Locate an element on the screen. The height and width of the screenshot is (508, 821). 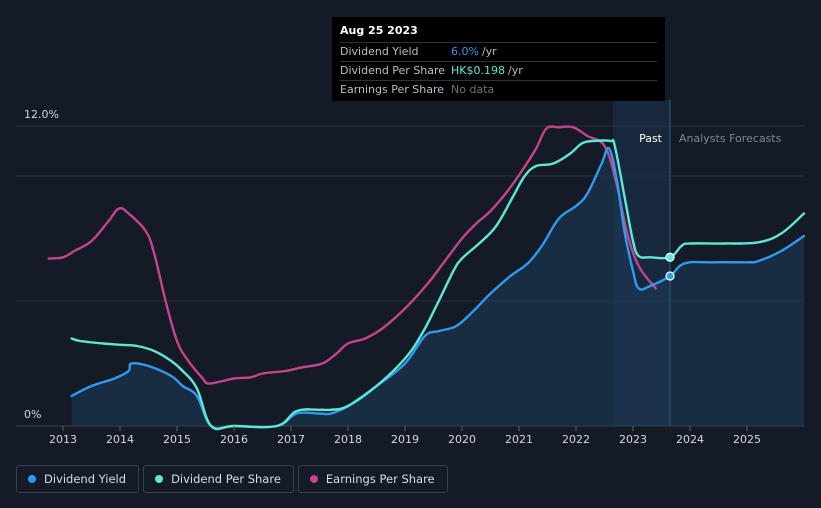
x-tick-label: 2019 is located at coordinates (405, 439).